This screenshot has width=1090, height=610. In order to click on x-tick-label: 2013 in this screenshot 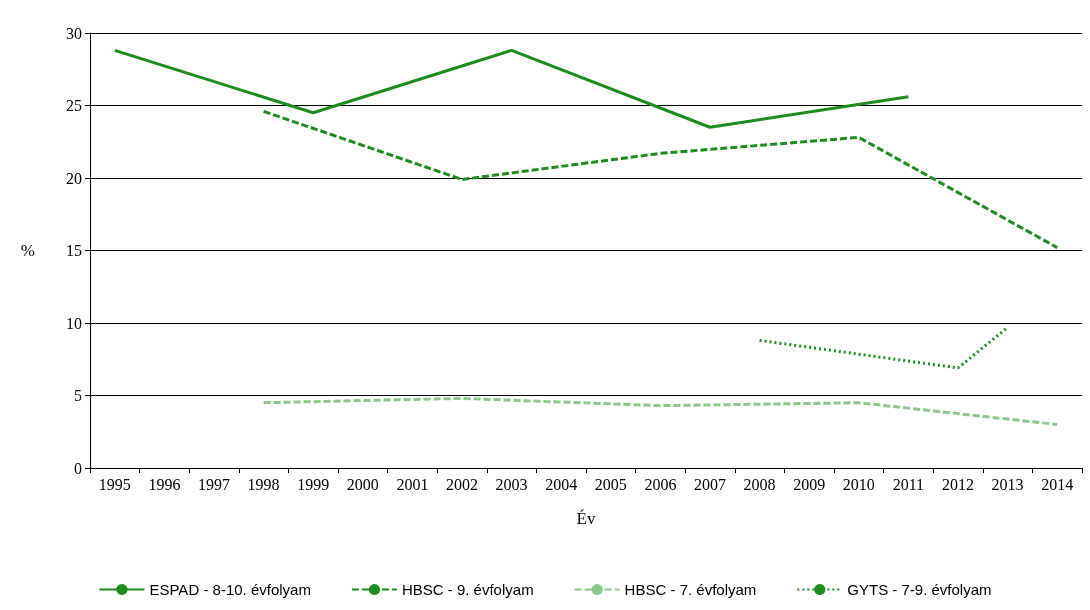, I will do `click(1007, 484)`.